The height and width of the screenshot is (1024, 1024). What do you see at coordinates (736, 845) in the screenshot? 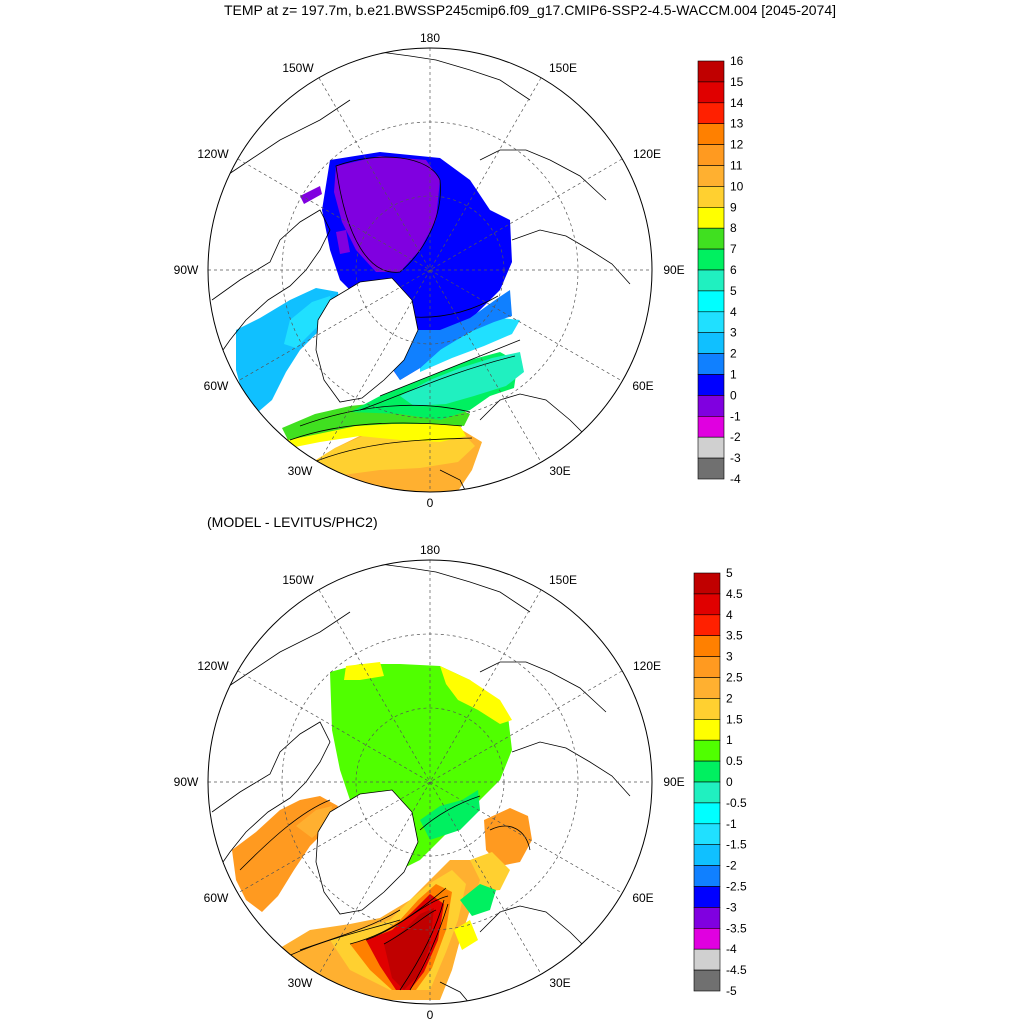
I see `bottom-colorbar-label: -1.5` at bounding box center [736, 845].